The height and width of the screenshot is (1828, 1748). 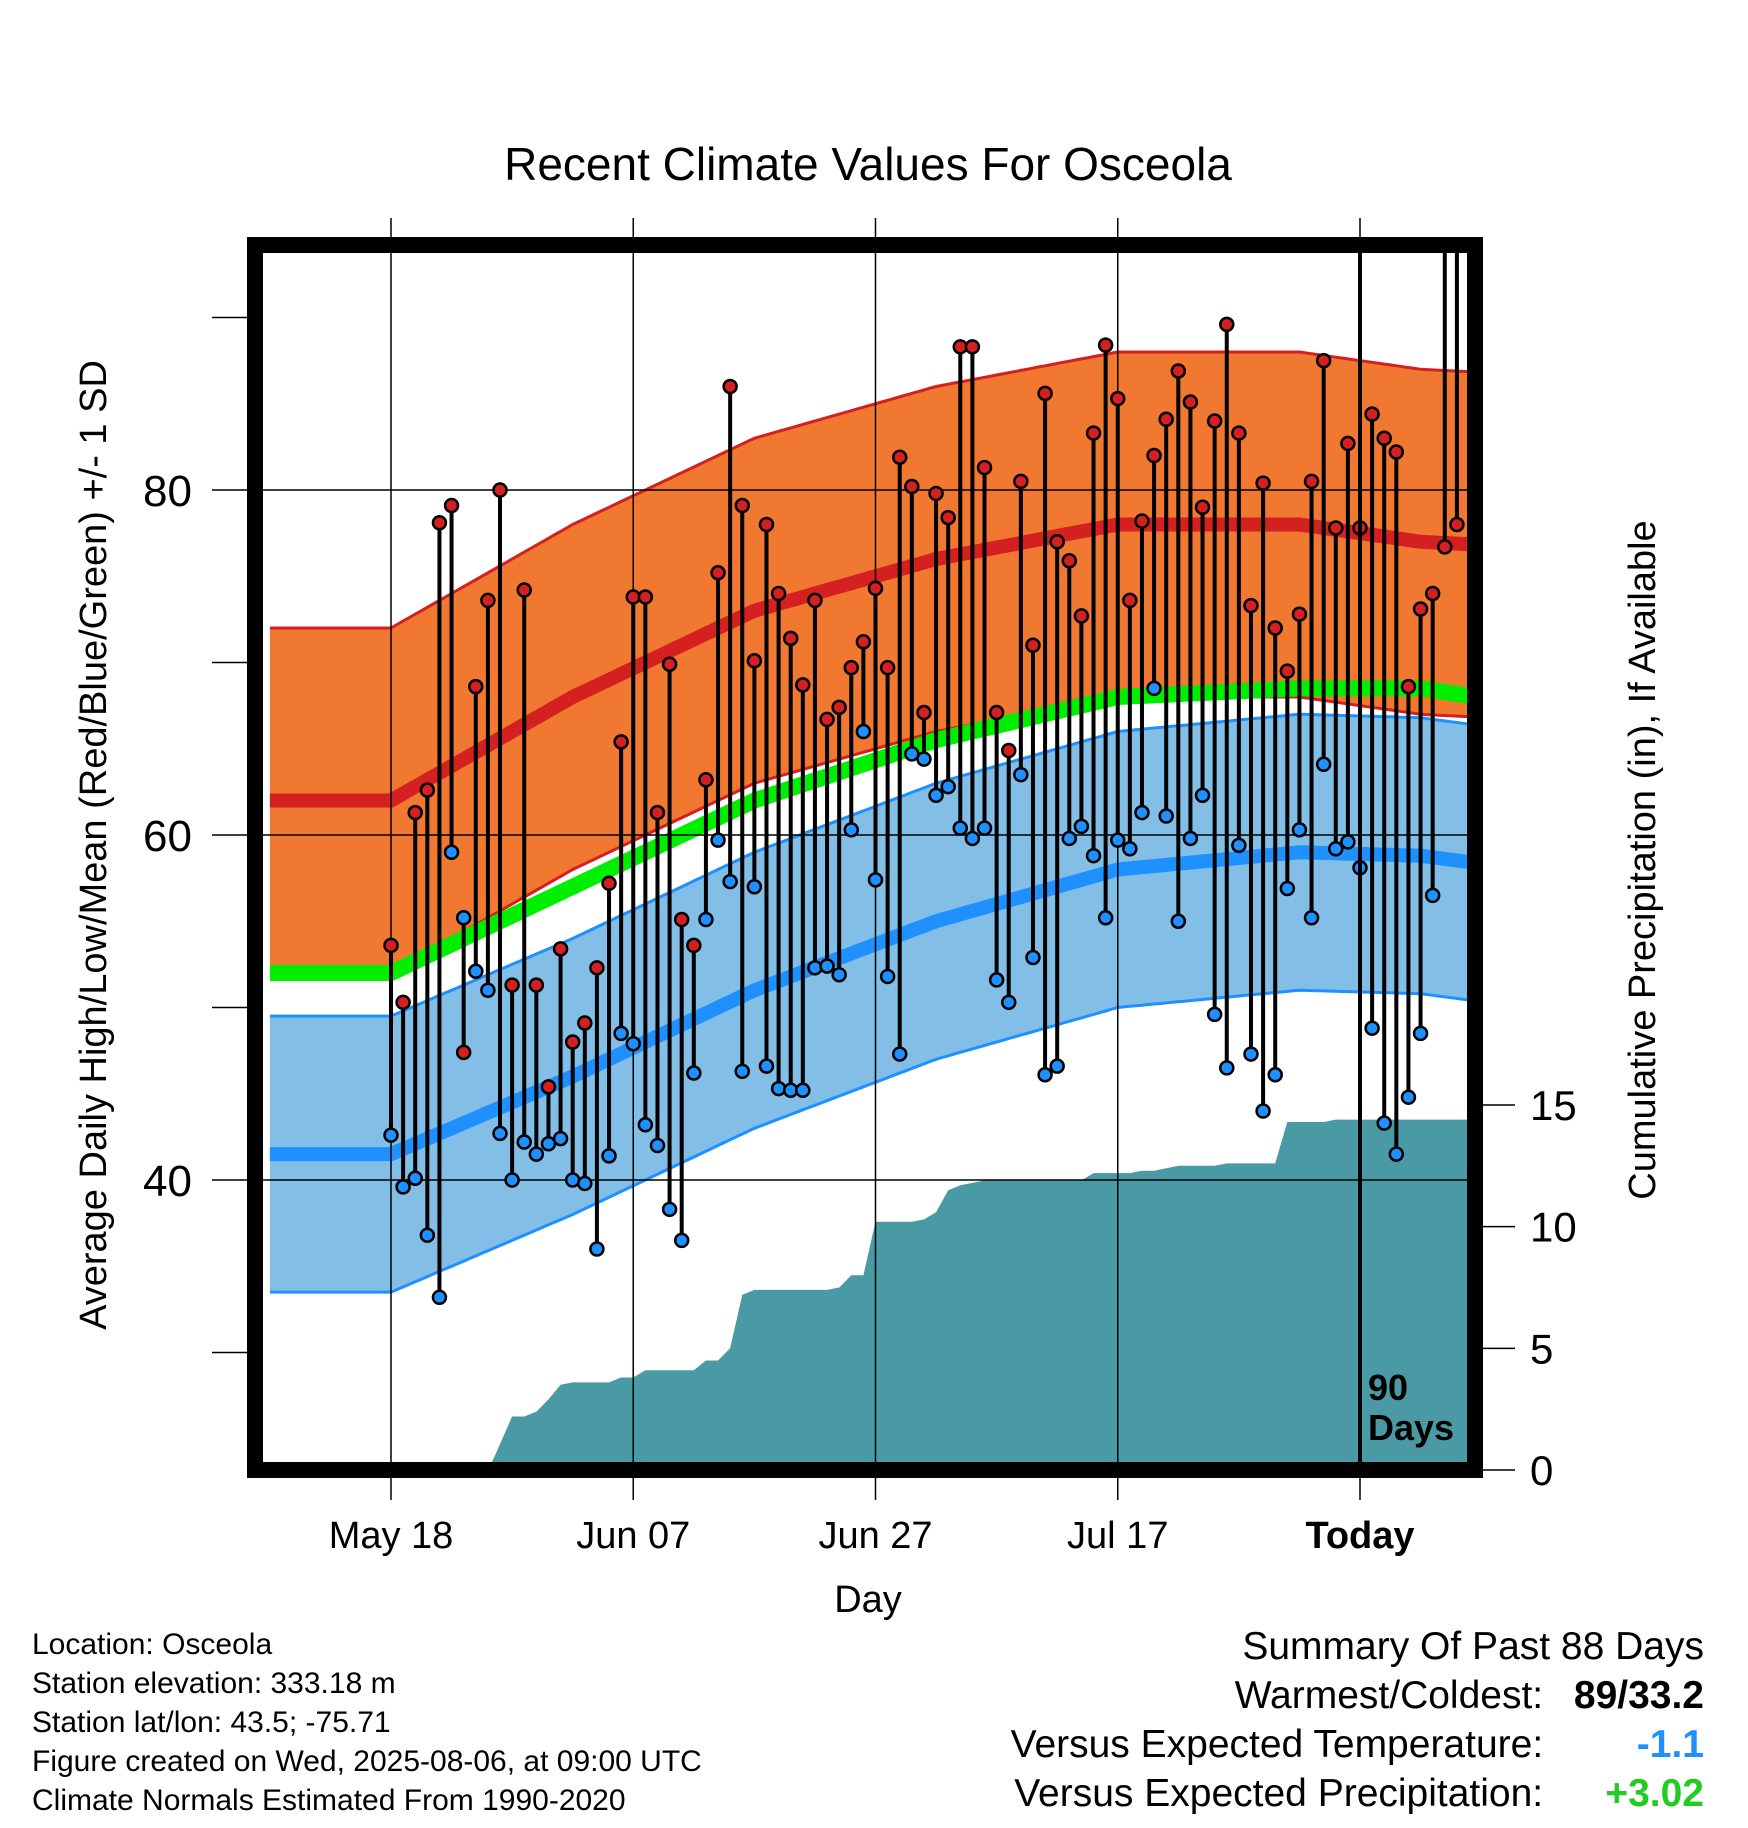 I want to click on temp-label: Versus Expected Temperature:, so click(x=1277, y=1744).